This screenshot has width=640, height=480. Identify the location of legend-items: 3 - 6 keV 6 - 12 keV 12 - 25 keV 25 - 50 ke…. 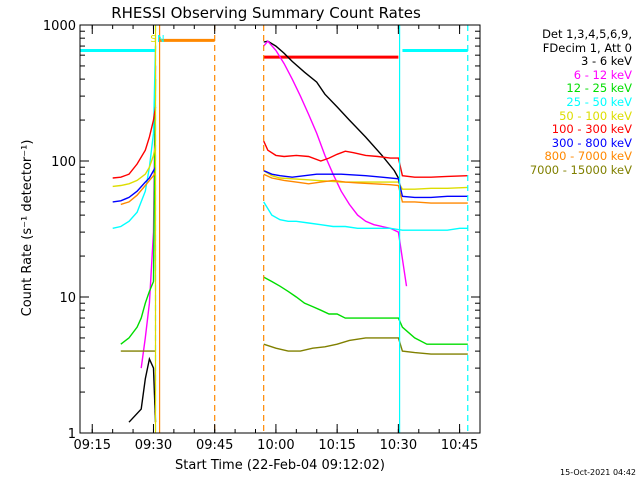
(581, 116).